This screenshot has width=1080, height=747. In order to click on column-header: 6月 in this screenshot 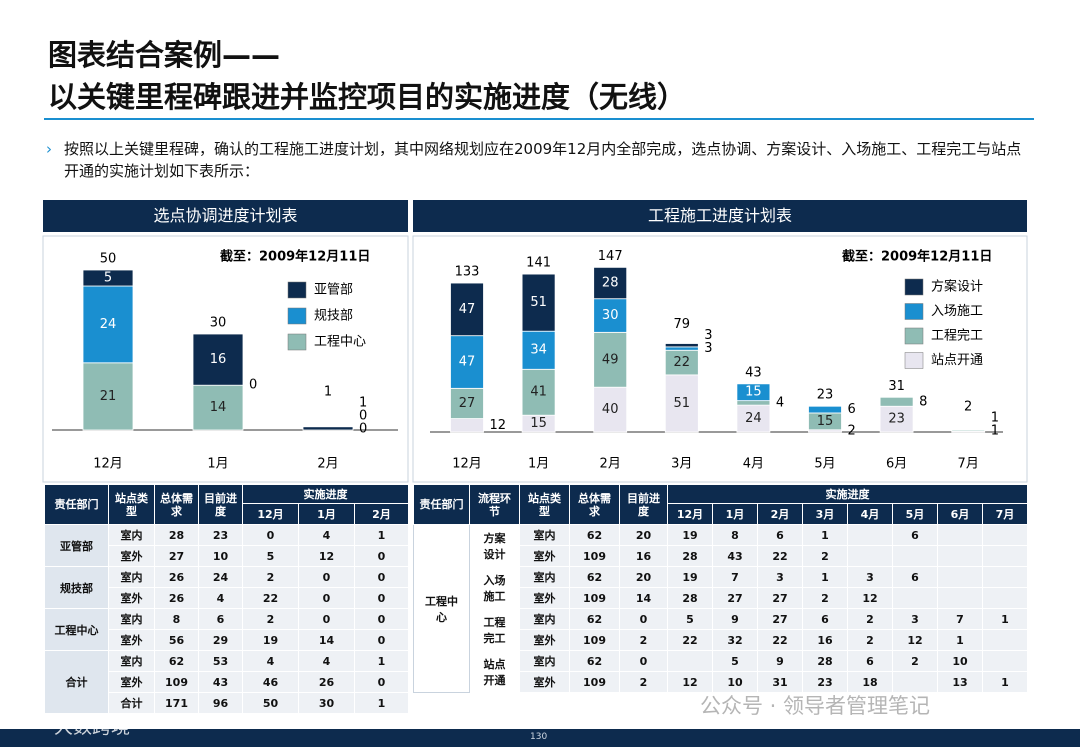, I will do `click(960, 514)`.